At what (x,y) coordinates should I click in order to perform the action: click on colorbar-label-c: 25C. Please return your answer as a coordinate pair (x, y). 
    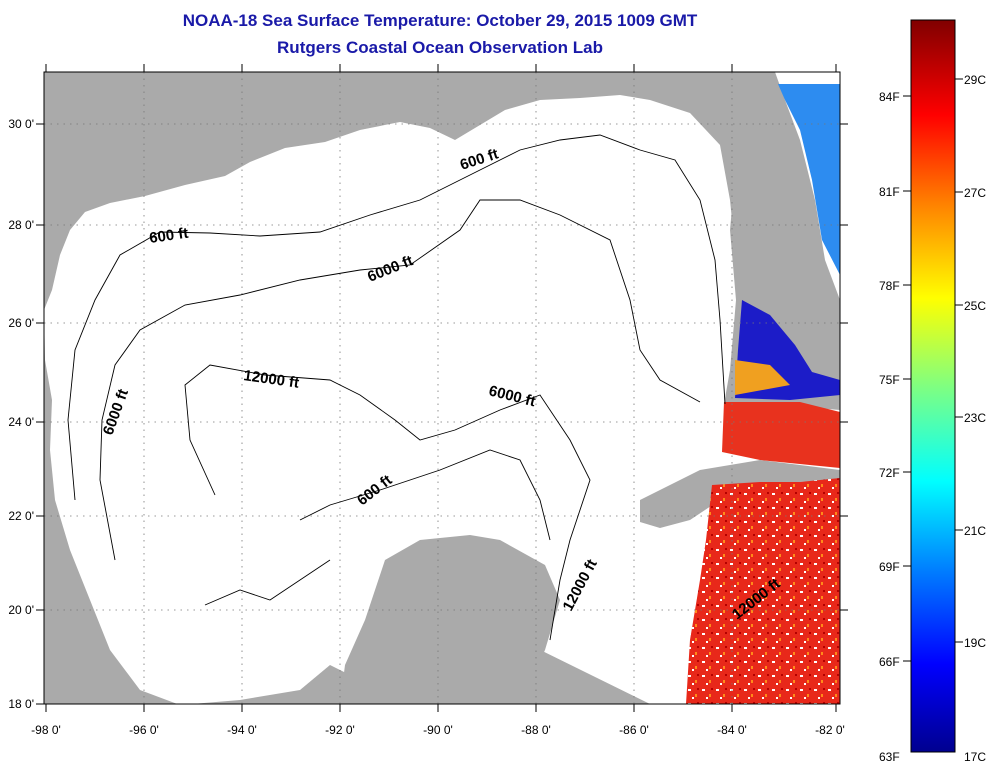
    Looking at the image, I should click on (975, 306).